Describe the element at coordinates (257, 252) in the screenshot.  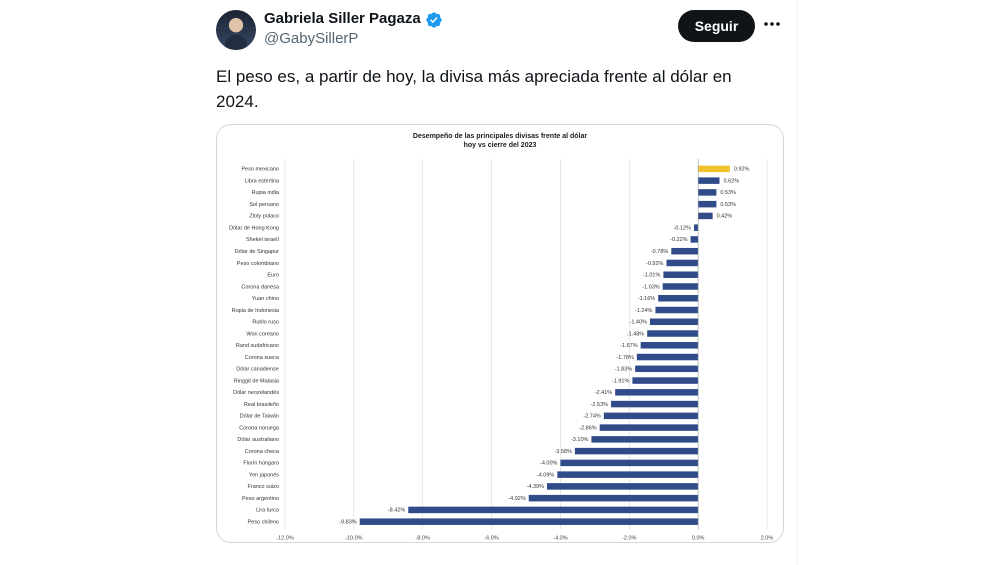
I see `category-label: Dólar de Singapur` at that location.